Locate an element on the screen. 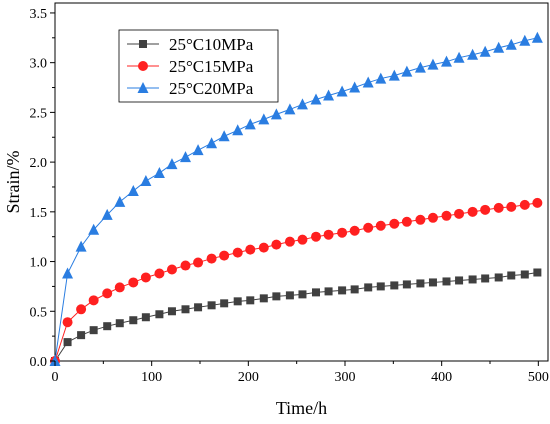  y-tick-label: 3.5 is located at coordinates (39, 14).